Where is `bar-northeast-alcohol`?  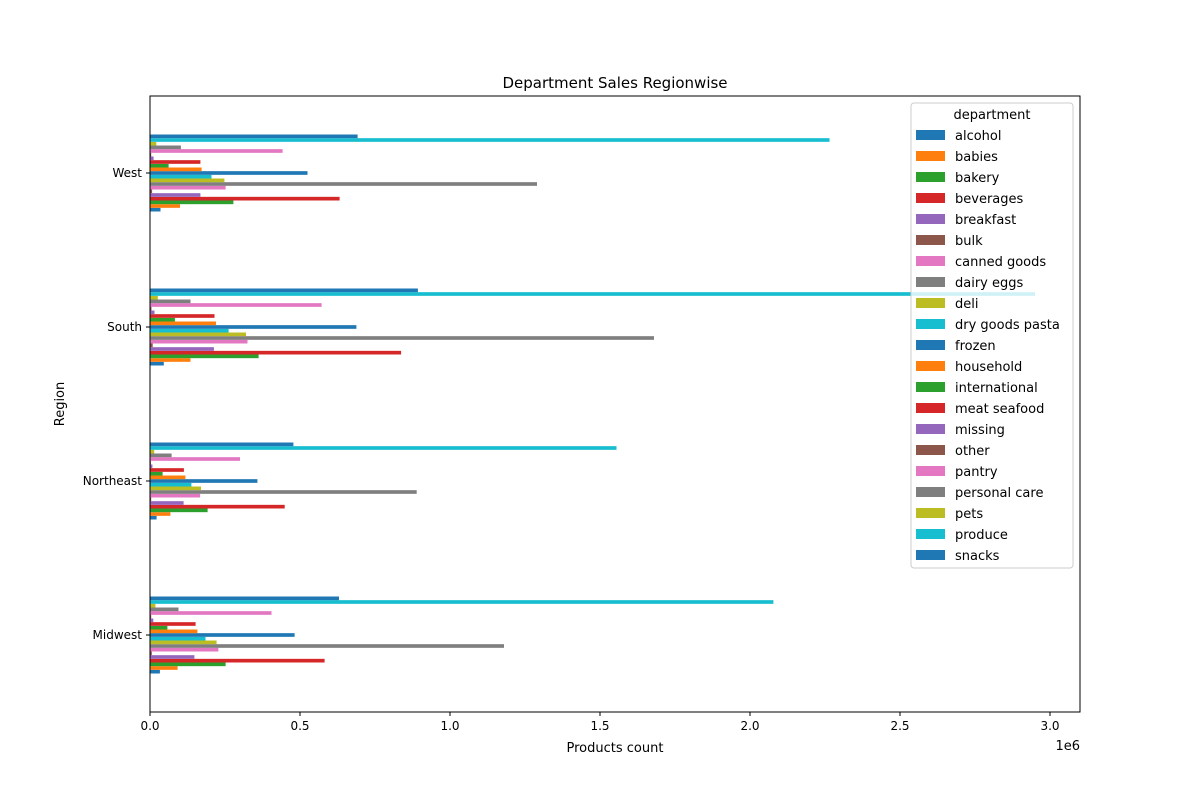
bar-northeast-alcohol is located at coordinates (153, 517).